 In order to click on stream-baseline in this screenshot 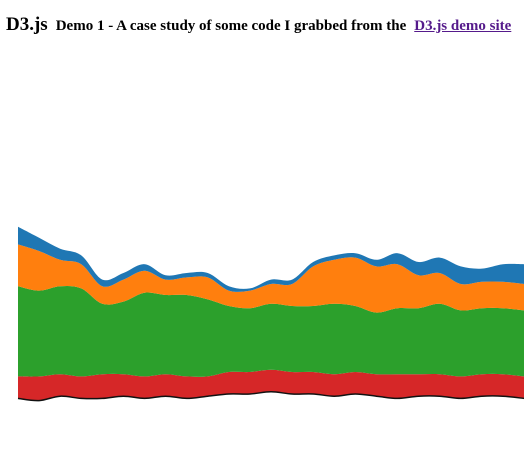, I will do `click(270, 396)`.